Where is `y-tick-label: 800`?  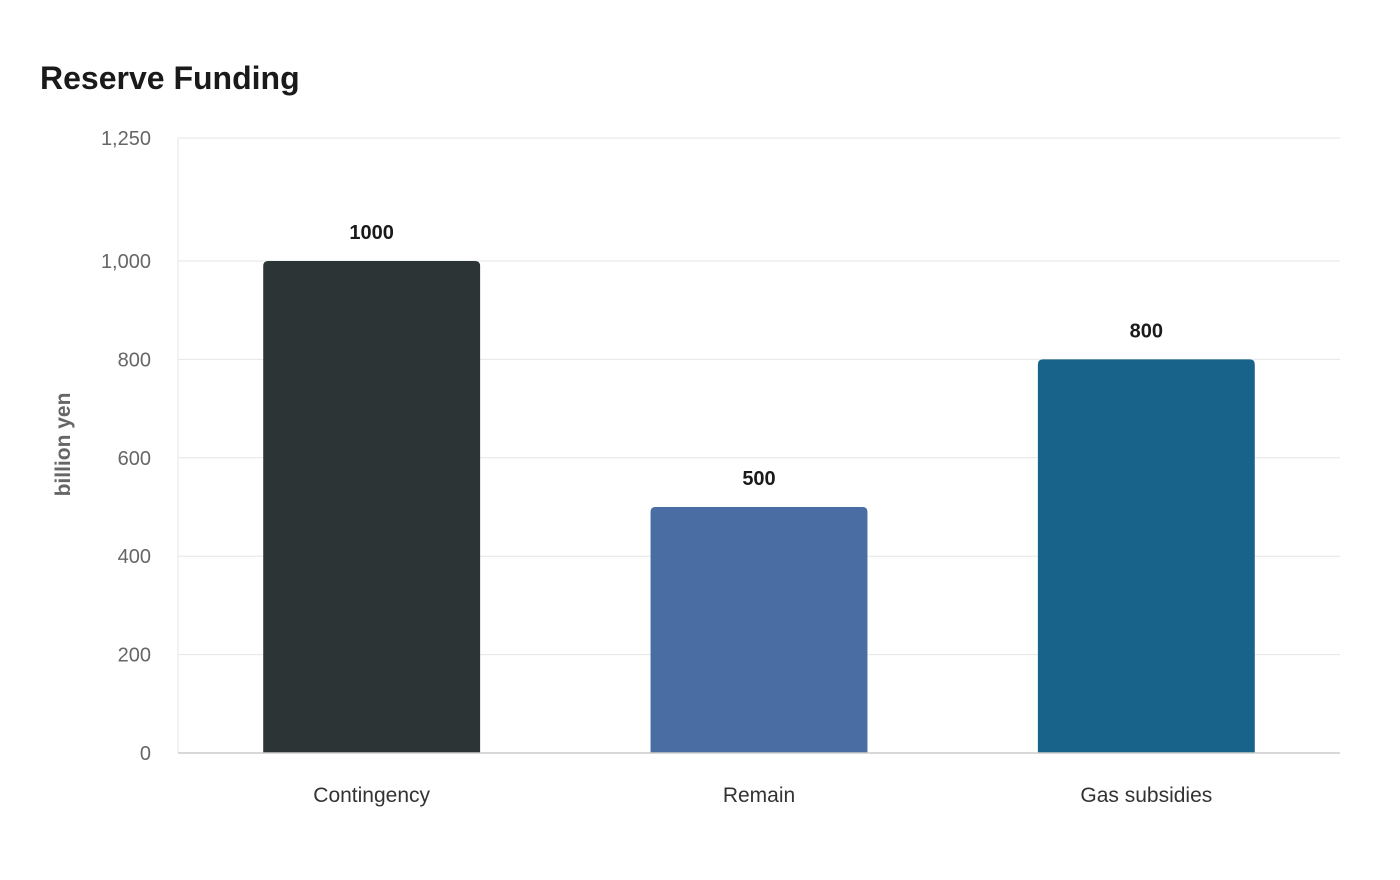 y-tick-label: 800 is located at coordinates (134, 360).